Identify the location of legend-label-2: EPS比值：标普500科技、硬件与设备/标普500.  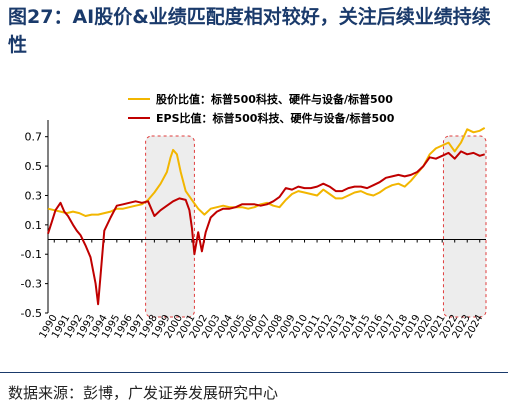
(275, 118).